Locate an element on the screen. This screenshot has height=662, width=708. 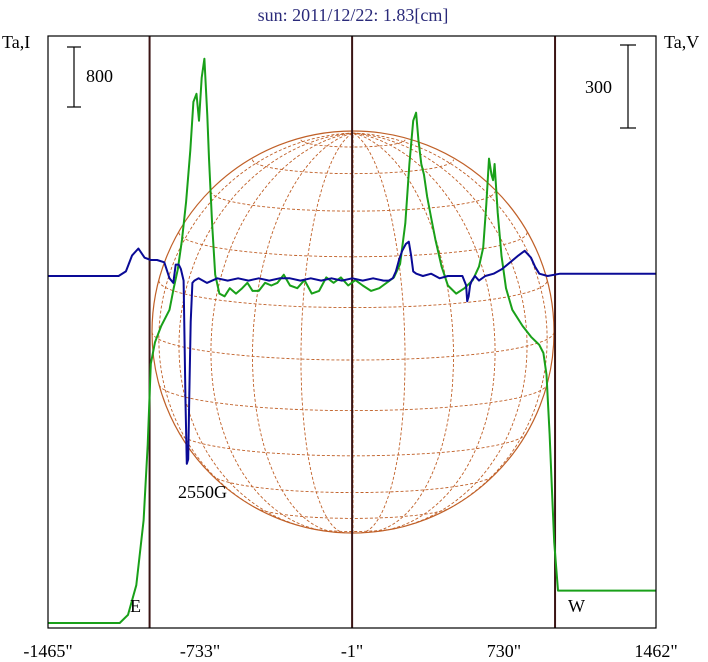
x-tick-label: -733" is located at coordinates (200, 651).